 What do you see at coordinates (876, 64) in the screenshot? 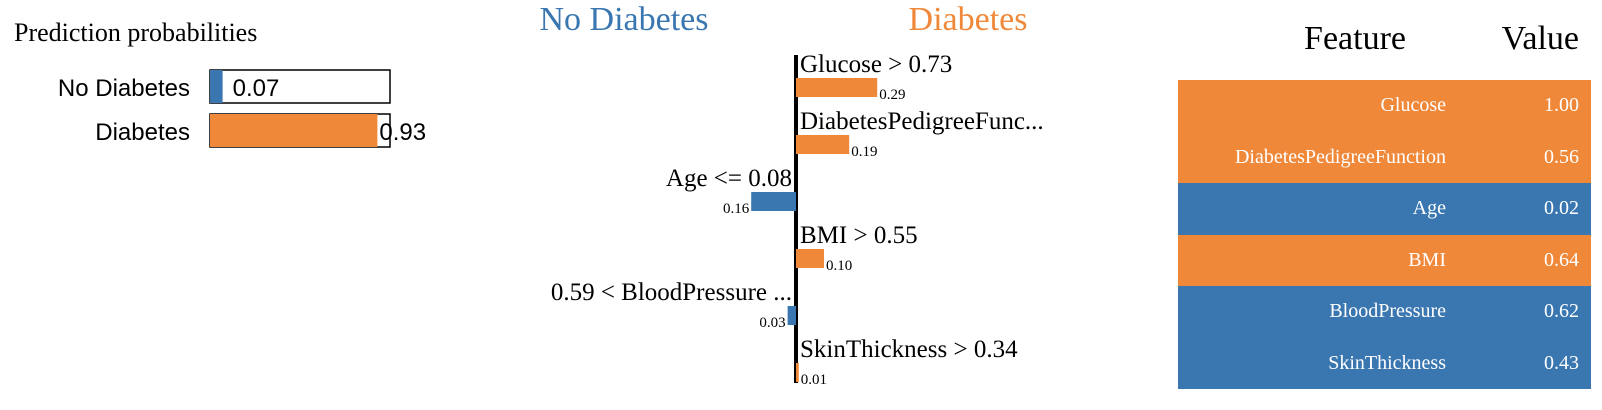
I see `feature-condition-label: Glucose > 0.73` at bounding box center [876, 64].